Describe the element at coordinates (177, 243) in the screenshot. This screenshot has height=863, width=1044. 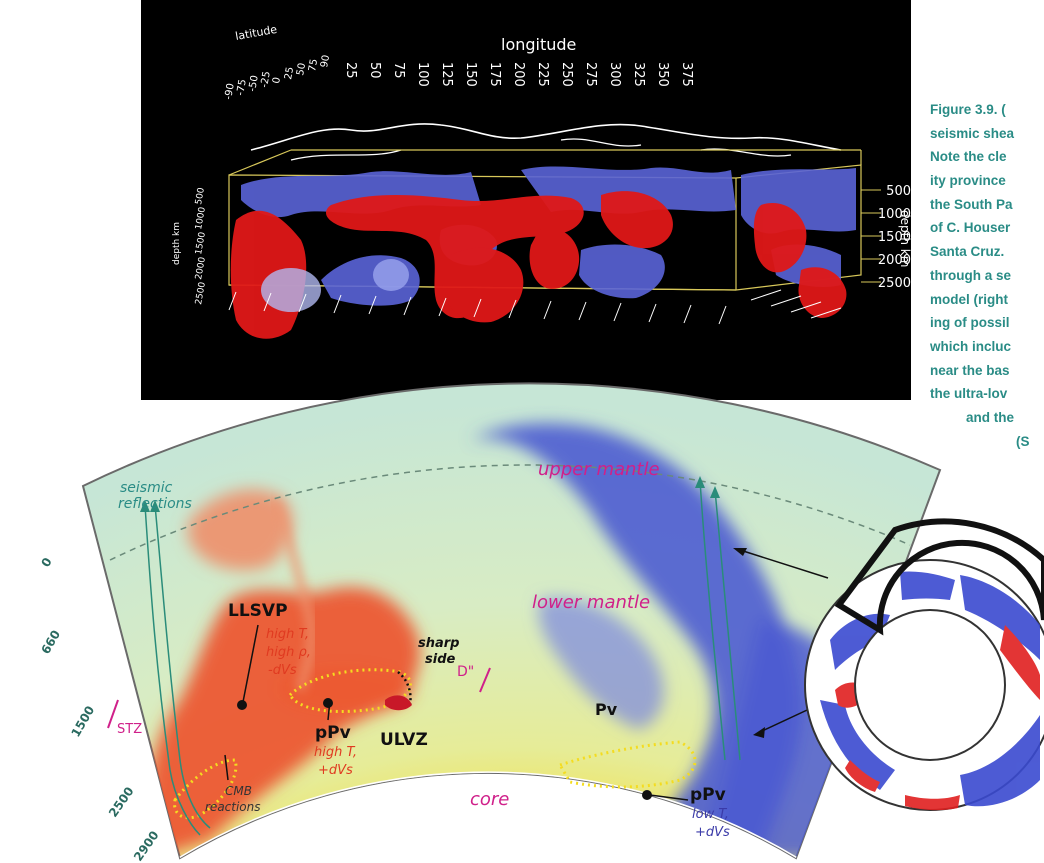
I see `left-depth-label: depth km` at that location.